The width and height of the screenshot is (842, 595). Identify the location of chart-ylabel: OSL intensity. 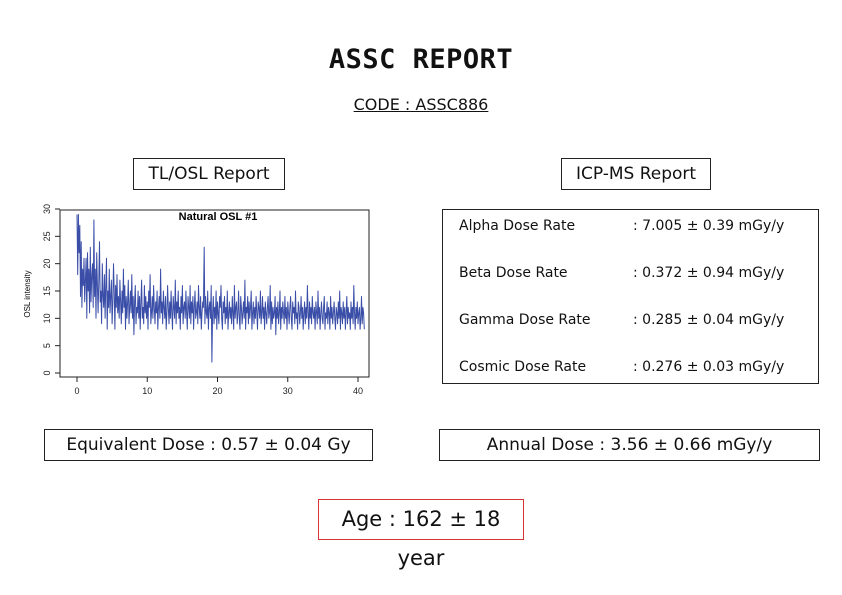
(27, 293).